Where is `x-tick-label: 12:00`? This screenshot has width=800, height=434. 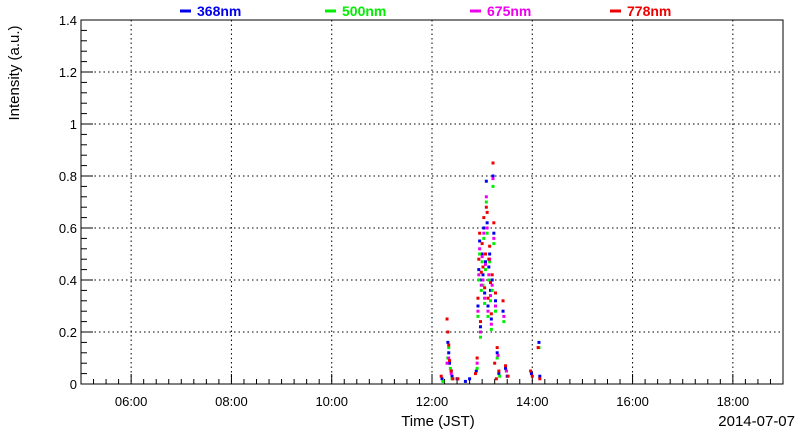
x-tick-label: 12:00 is located at coordinates (432, 401).